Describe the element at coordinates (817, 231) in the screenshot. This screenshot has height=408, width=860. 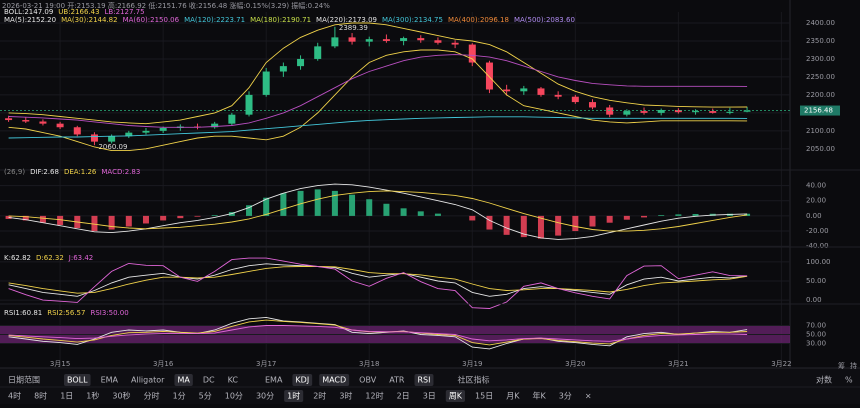
I see `y-tick-label: -20.00` at that location.